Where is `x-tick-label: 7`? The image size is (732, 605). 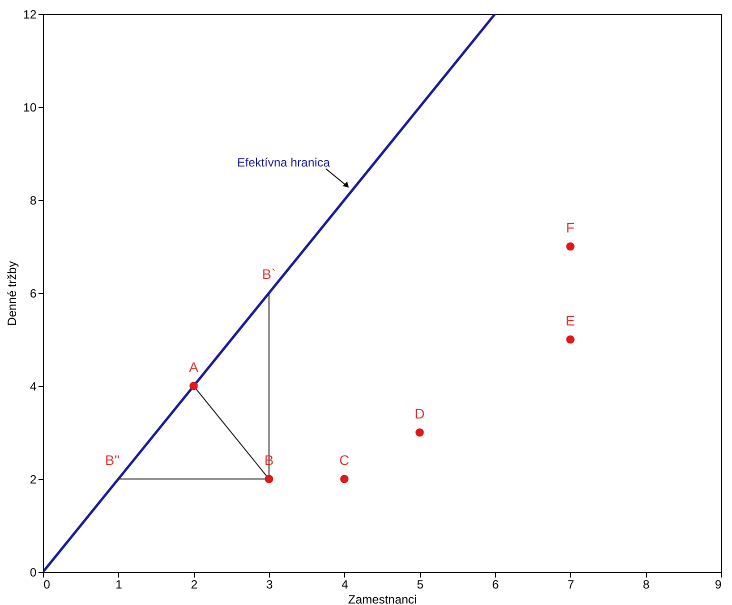
x-tick-label: 7 is located at coordinates (570, 585).